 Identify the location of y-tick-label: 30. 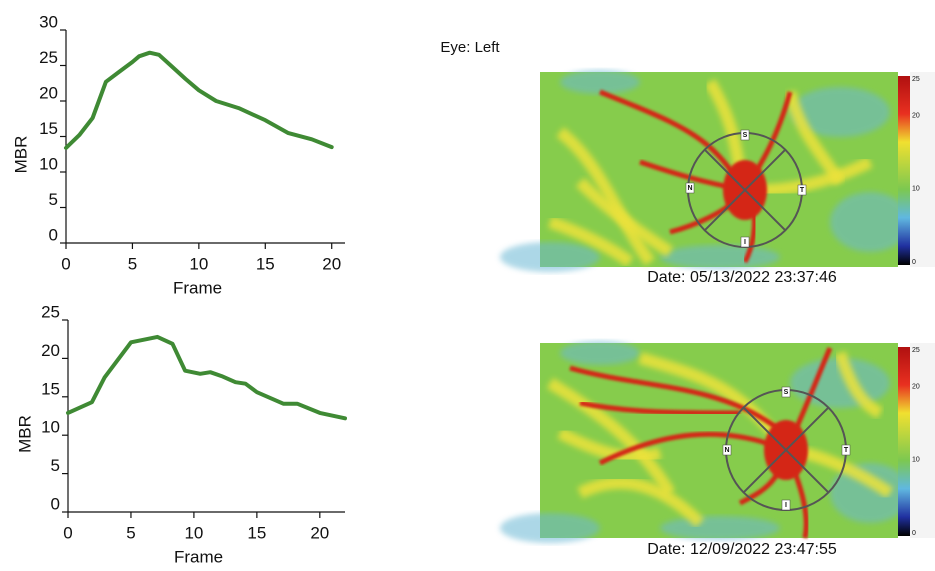
(48, 21).